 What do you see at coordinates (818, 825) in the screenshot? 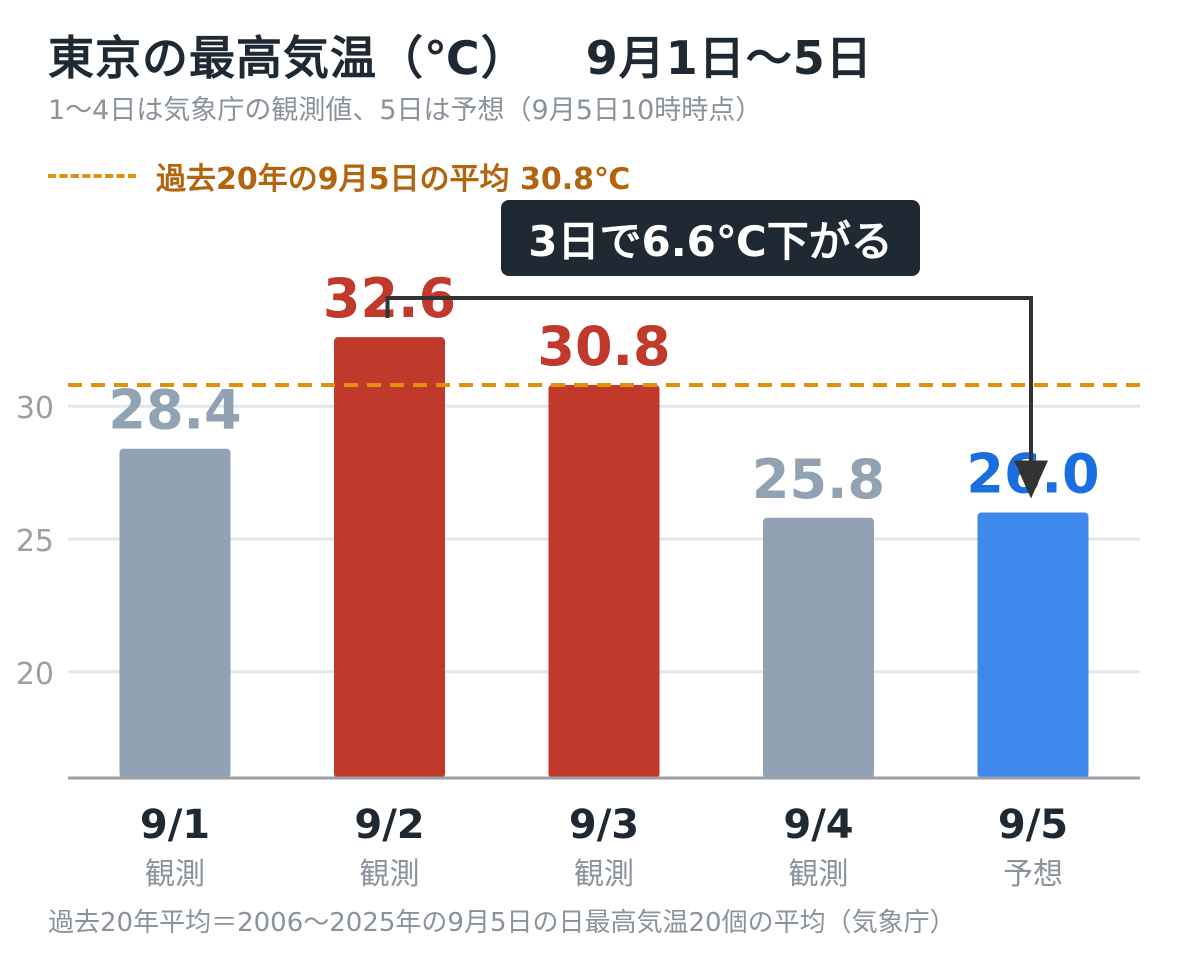
I see `x-tick-label: 9/4` at bounding box center [818, 825].